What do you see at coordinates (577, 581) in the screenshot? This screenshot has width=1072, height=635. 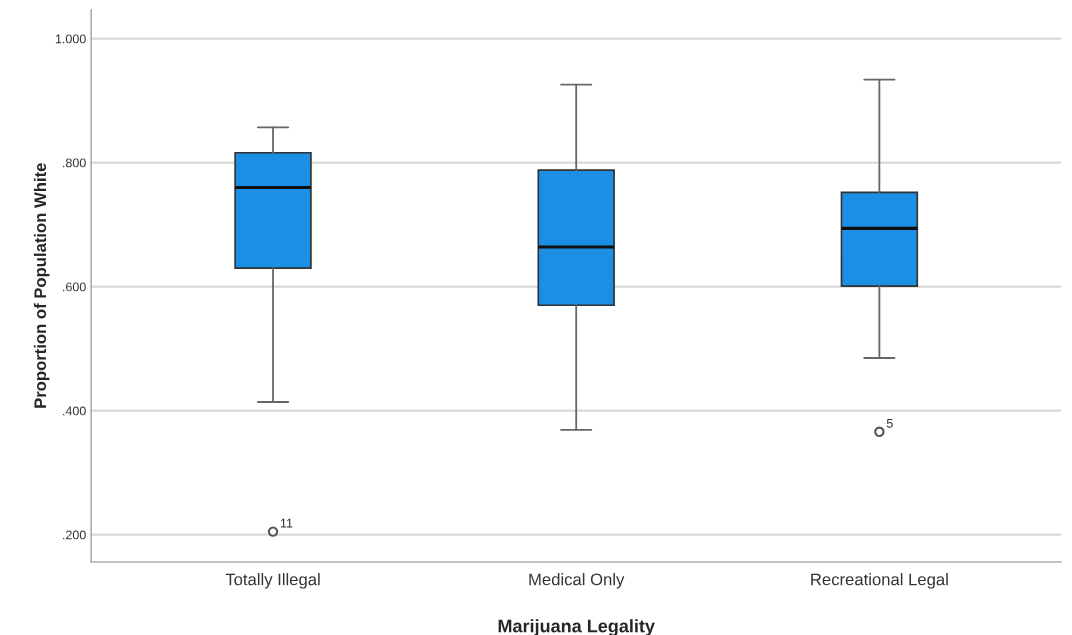 I see `x-tick-label: Medical Only` at bounding box center [577, 581].